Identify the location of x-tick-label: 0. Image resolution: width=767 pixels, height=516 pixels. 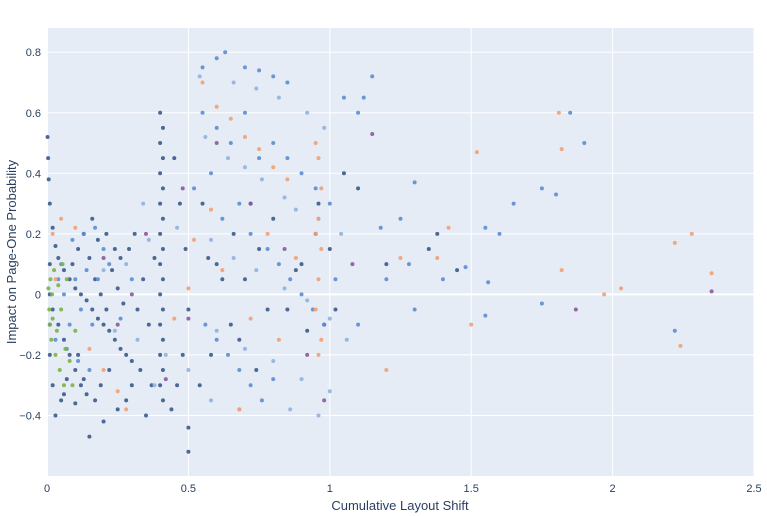
(47, 489).